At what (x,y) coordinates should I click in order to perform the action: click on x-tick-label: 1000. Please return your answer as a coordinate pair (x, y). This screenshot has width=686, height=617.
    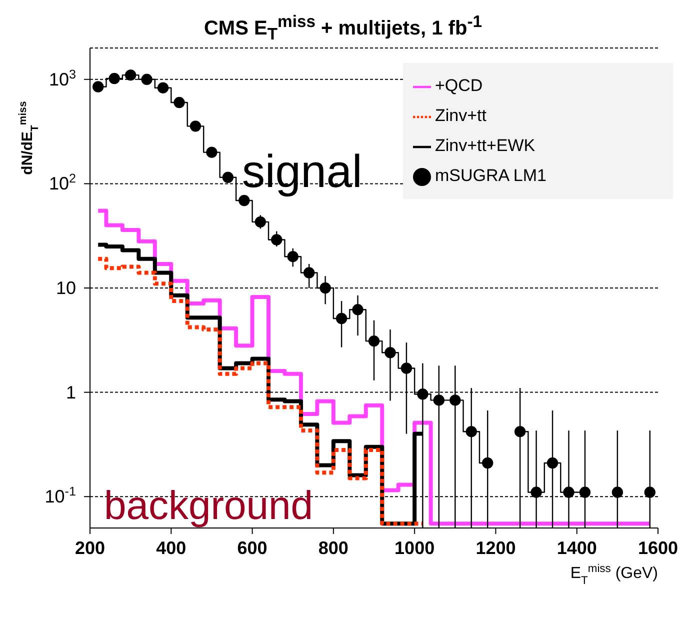
    Looking at the image, I should click on (414, 548).